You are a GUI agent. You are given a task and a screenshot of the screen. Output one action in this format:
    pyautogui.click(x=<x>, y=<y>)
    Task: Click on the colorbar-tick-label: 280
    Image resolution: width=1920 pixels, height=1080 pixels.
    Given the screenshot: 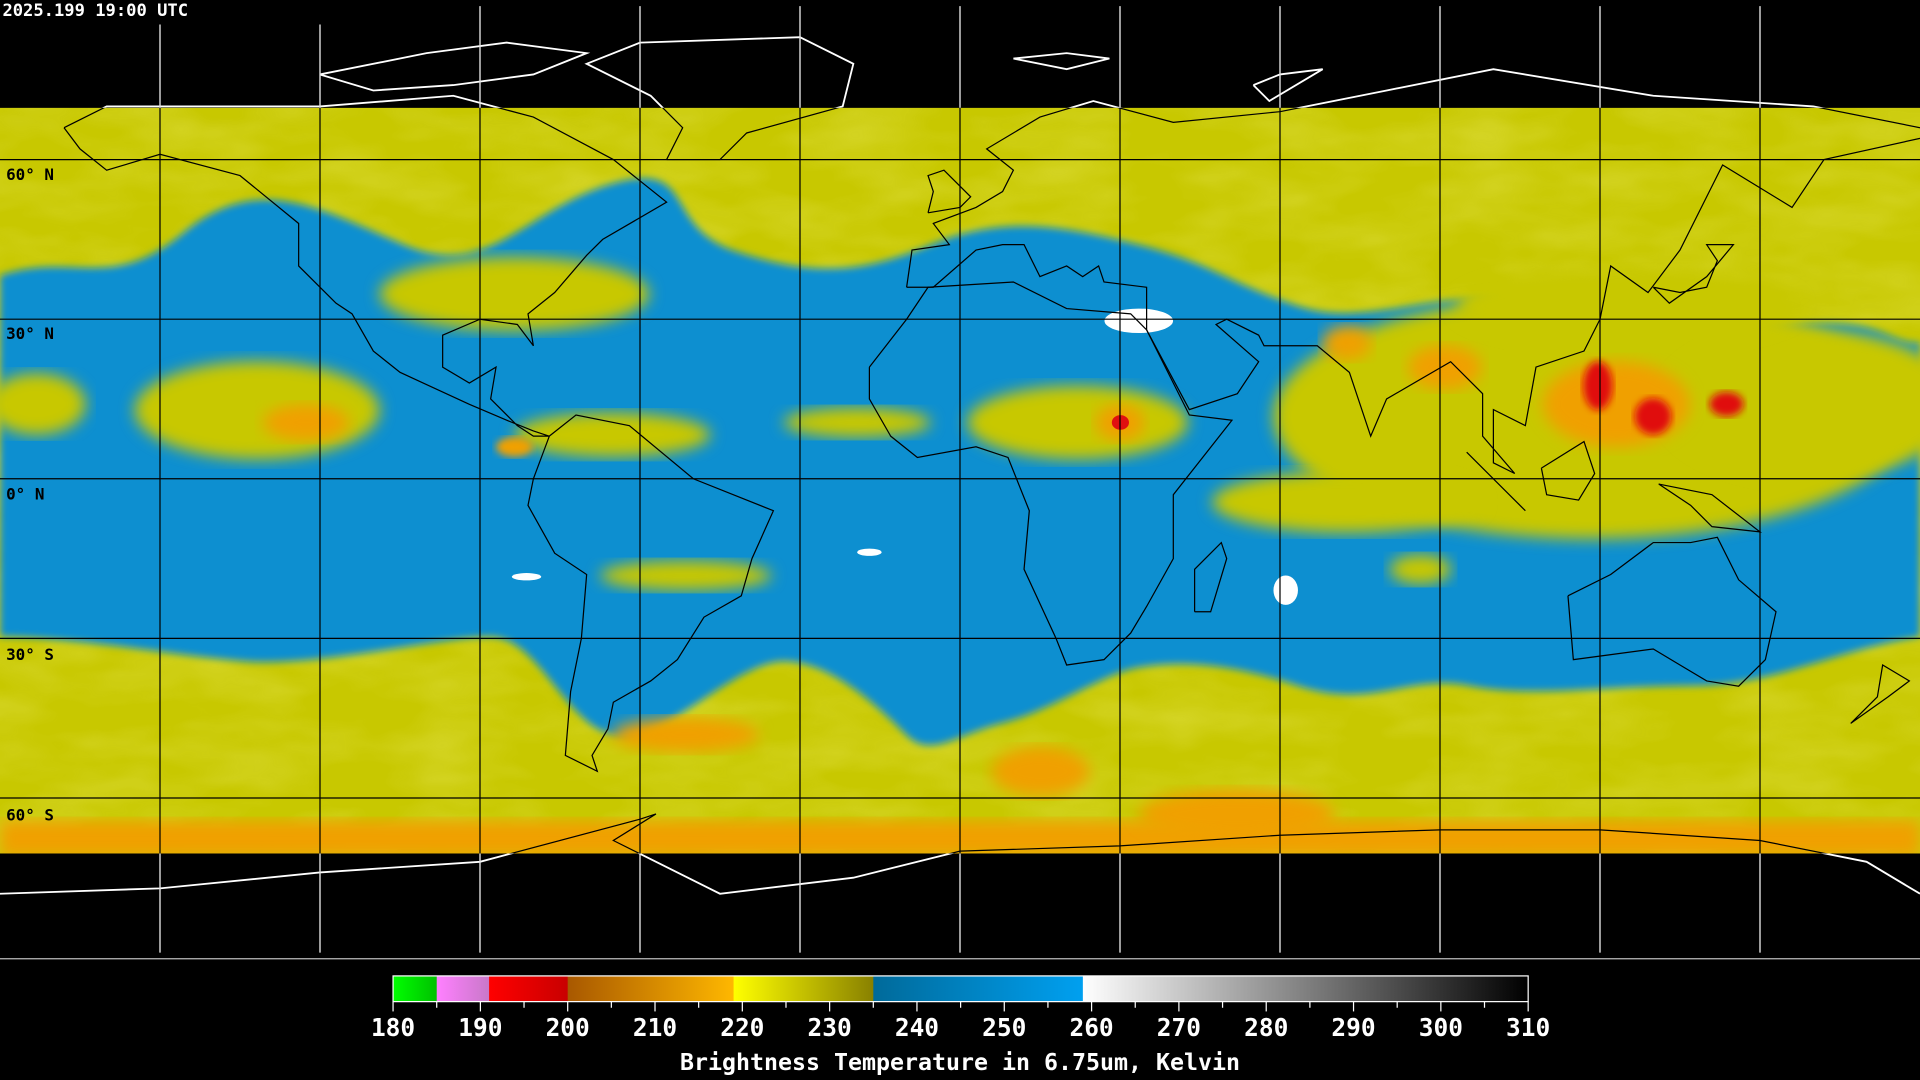 What is the action you would take?
    pyautogui.click(x=1266, y=1027)
    